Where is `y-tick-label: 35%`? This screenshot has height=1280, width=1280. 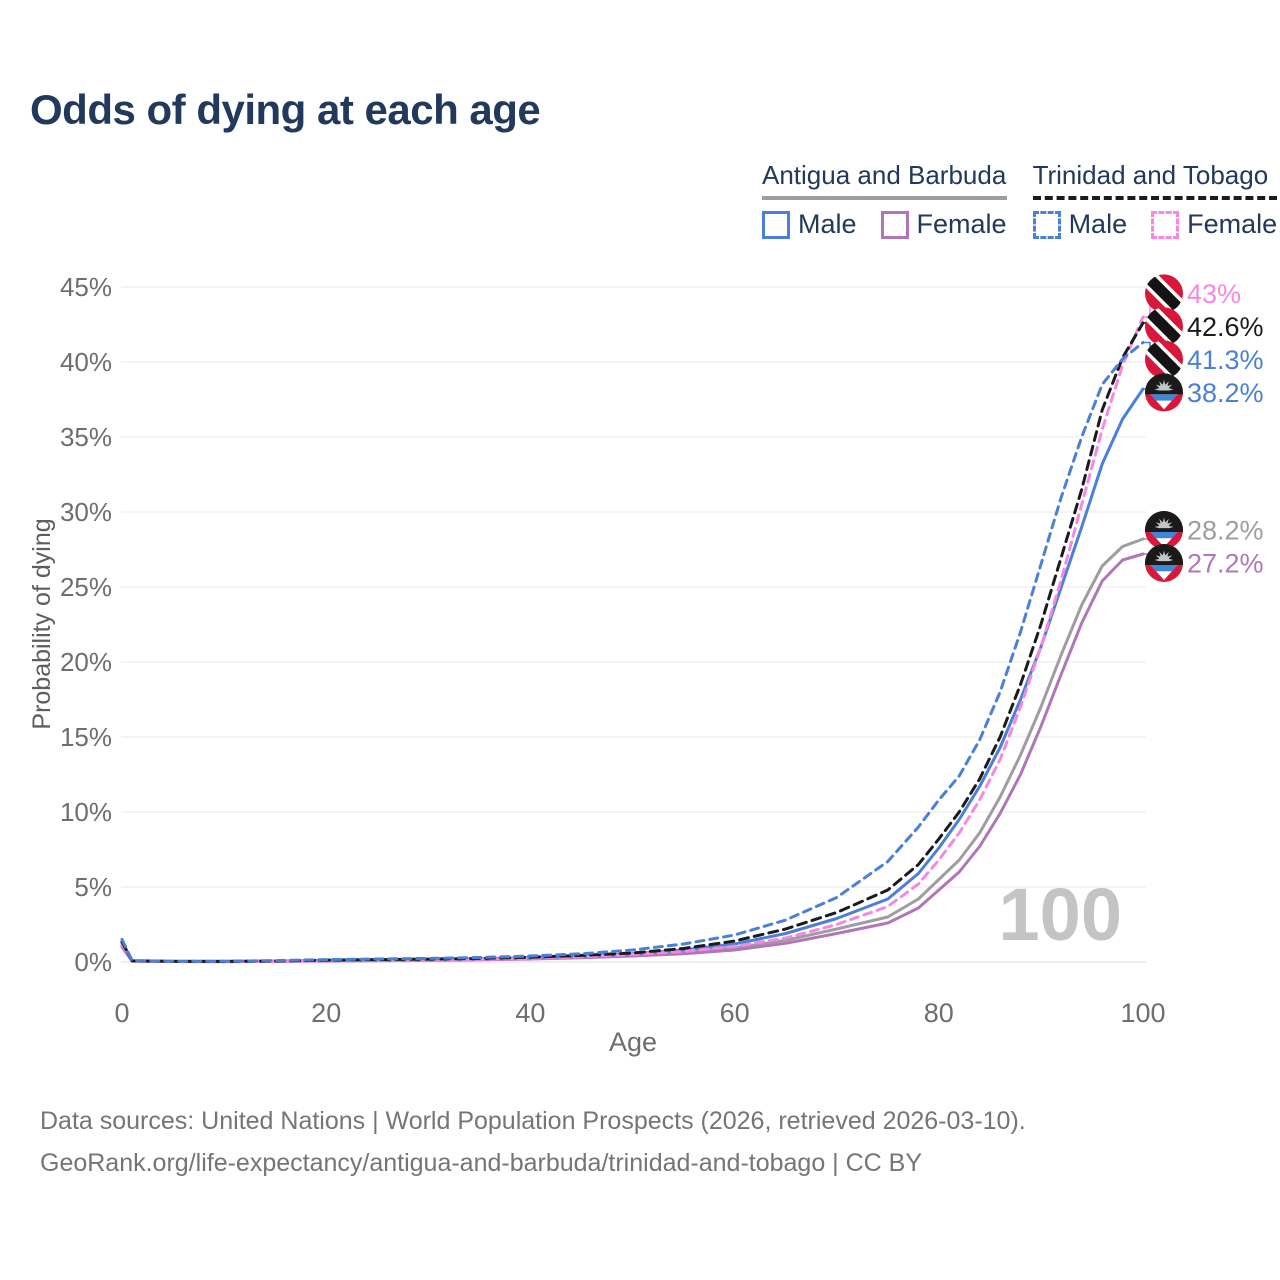
y-tick-label: 35% is located at coordinates (86, 437).